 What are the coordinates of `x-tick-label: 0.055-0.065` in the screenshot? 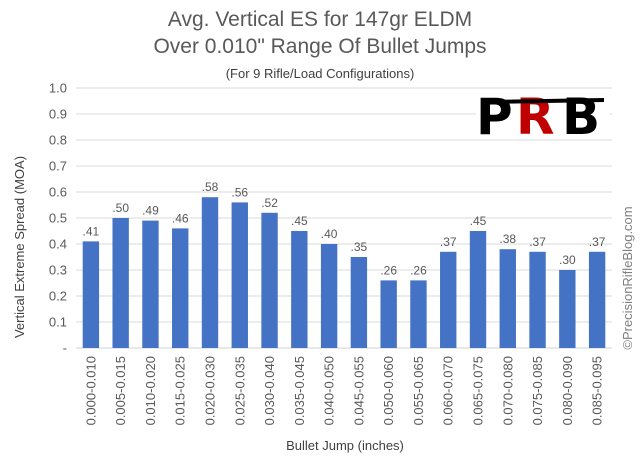 It's located at (418, 390).